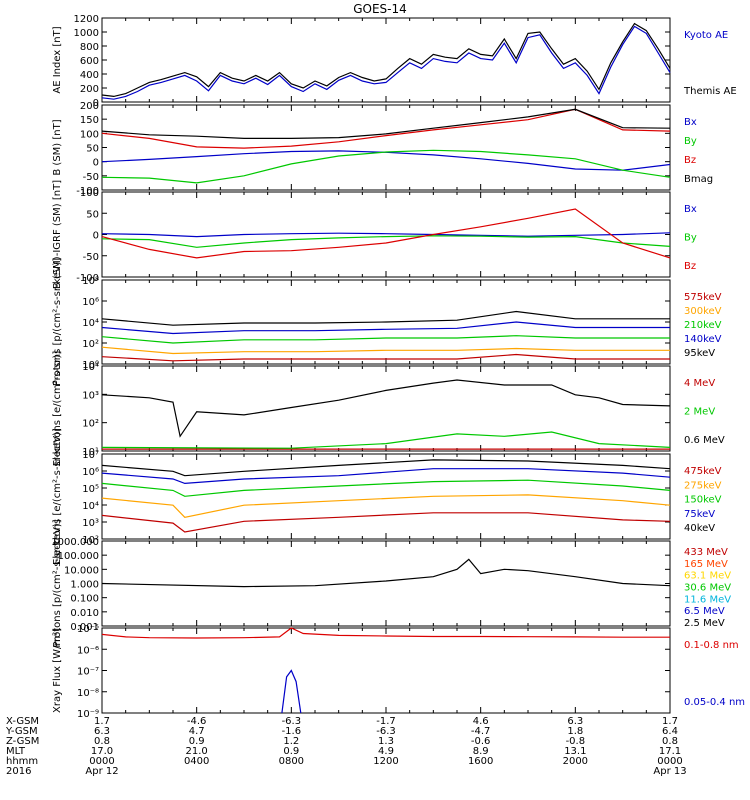 This screenshot has width=750, height=800. Describe the element at coordinates (57, 147) in the screenshot. I see `y-axis-label: B (SM) [nT]` at that location.